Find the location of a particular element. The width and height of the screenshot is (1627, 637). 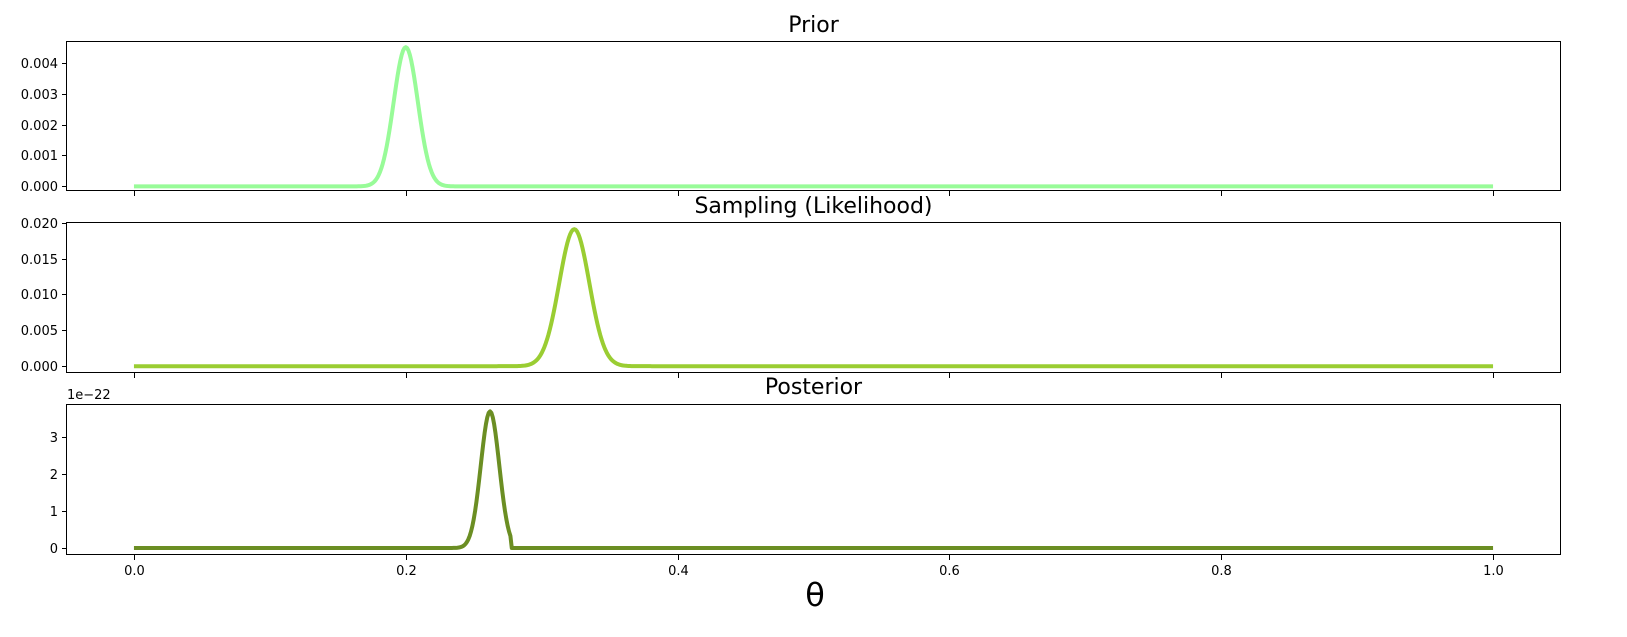

likelihood-y-axis: 0.000 0.005 0.010 0.015 0.020 is located at coordinates (44, 296).